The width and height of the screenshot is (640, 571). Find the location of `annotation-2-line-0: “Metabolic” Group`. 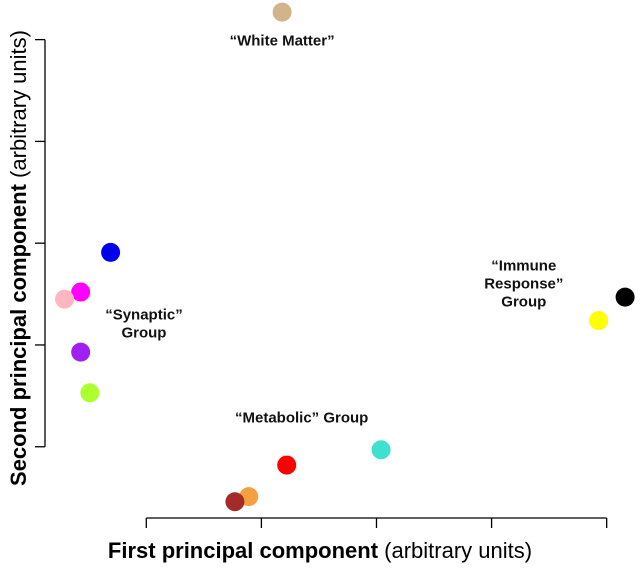

annotation-2-line-0: “Metabolic” Group is located at coordinates (301, 417).